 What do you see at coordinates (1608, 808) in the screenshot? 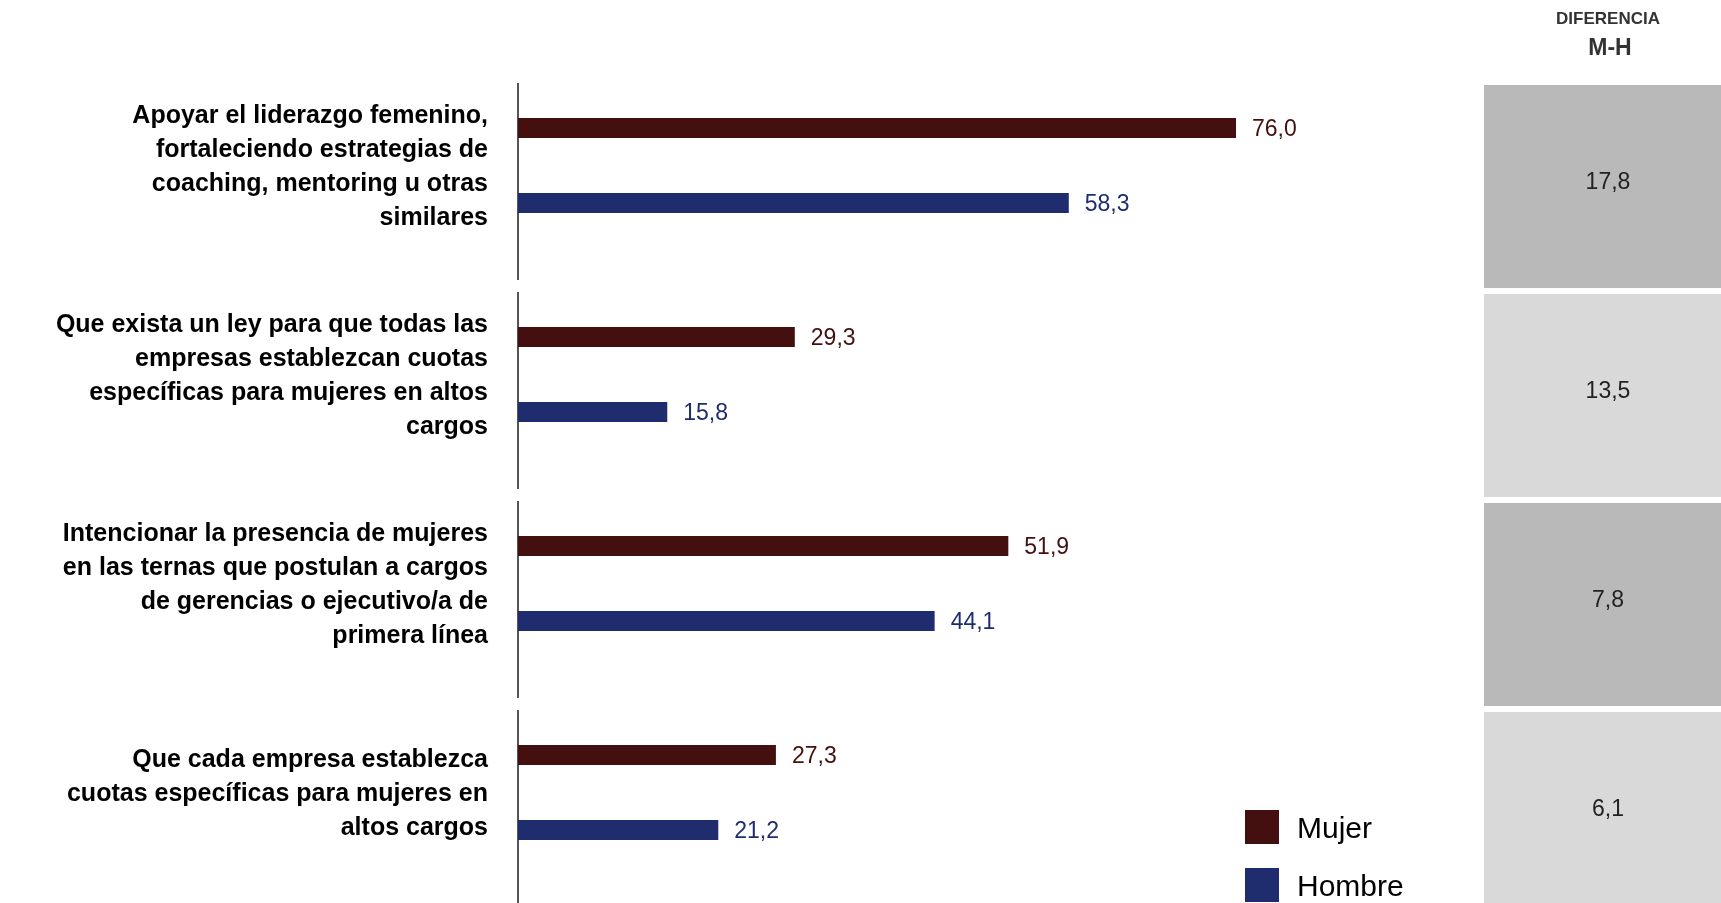
I see `text: 6,1` at bounding box center [1608, 808].